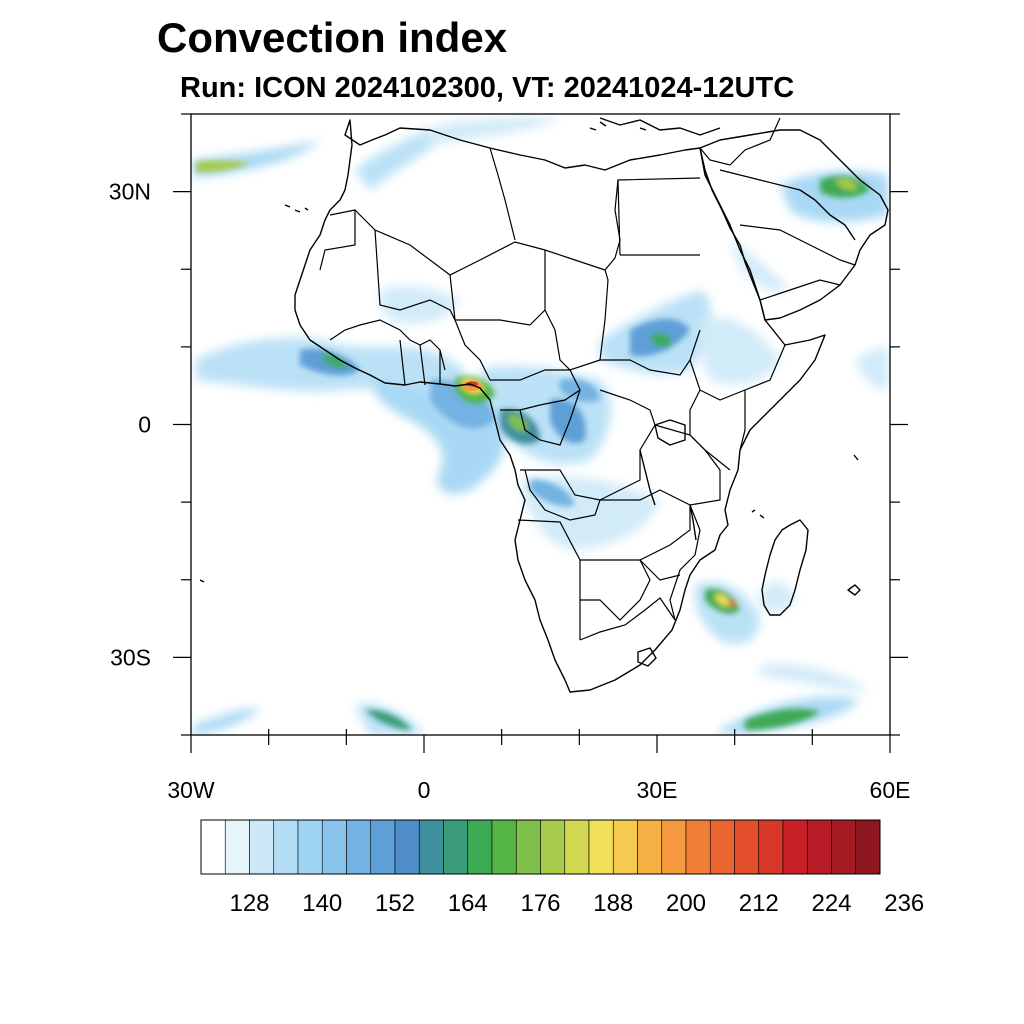 The image size is (1024, 1024). What do you see at coordinates (415, 275) in the screenshot?
I see `border-mali` at bounding box center [415, 275].